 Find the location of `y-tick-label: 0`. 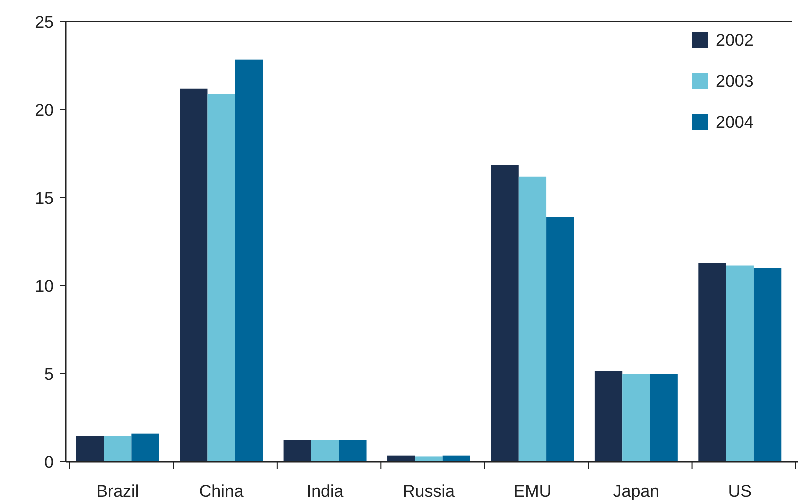

y-tick-label: 0 is located at coordinates (49, 462).